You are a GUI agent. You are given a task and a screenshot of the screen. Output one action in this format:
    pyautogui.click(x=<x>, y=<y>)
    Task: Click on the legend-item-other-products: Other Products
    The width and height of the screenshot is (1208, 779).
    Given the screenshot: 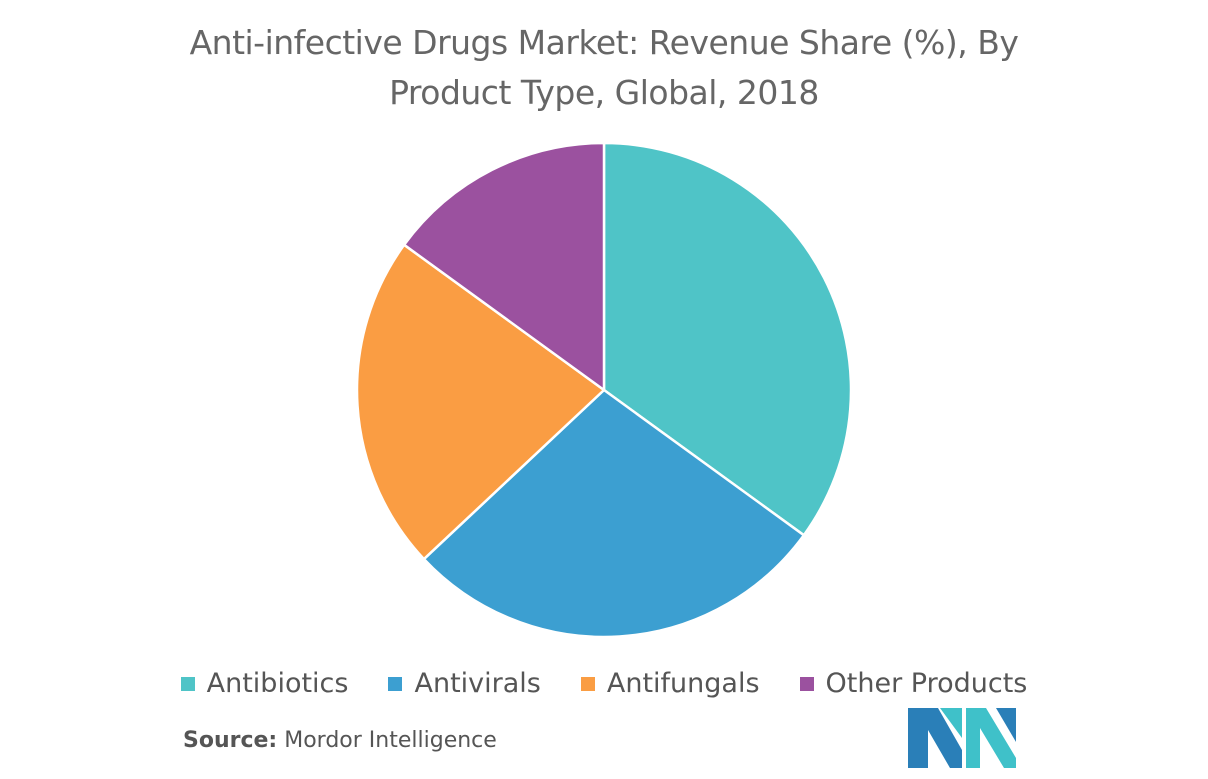 What is the action you would take?
    pyautogui.click(x=913, y=683)
    